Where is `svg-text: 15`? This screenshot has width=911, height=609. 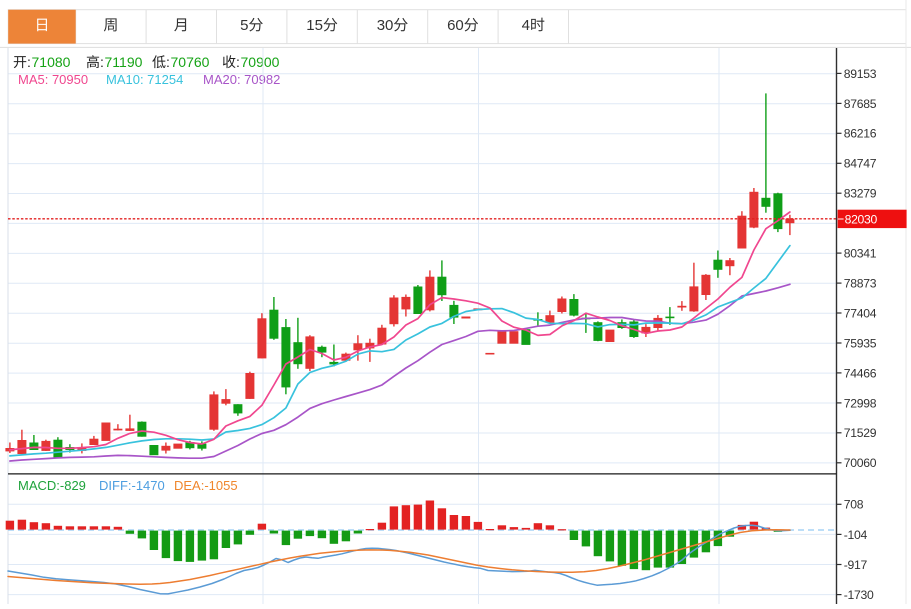 svg-text: 15 is located at coordinates (314, 25).